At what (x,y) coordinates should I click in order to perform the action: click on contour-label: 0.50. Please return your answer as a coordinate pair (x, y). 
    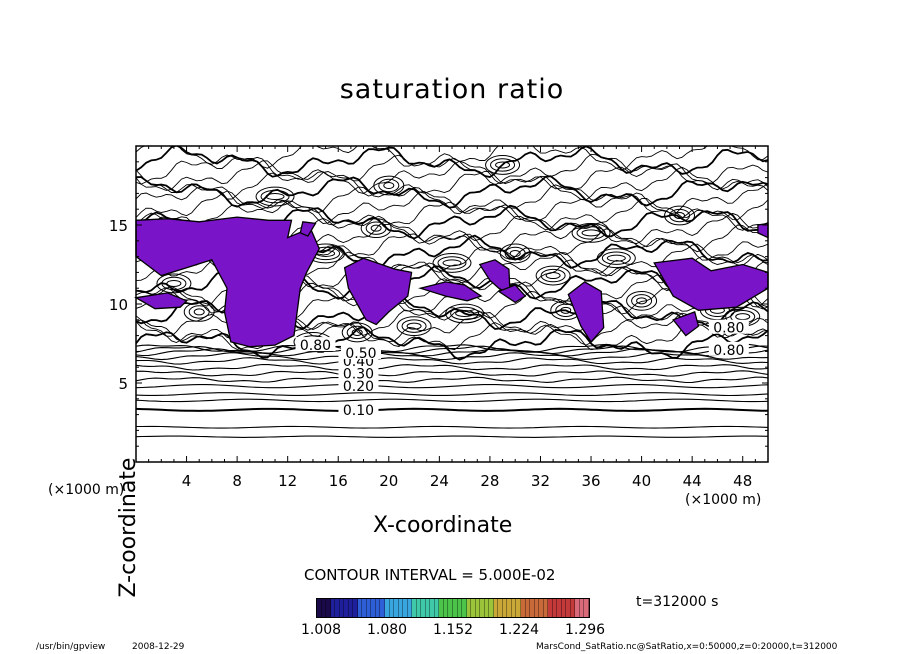
    Looking at the image, I should click on (360, 354).